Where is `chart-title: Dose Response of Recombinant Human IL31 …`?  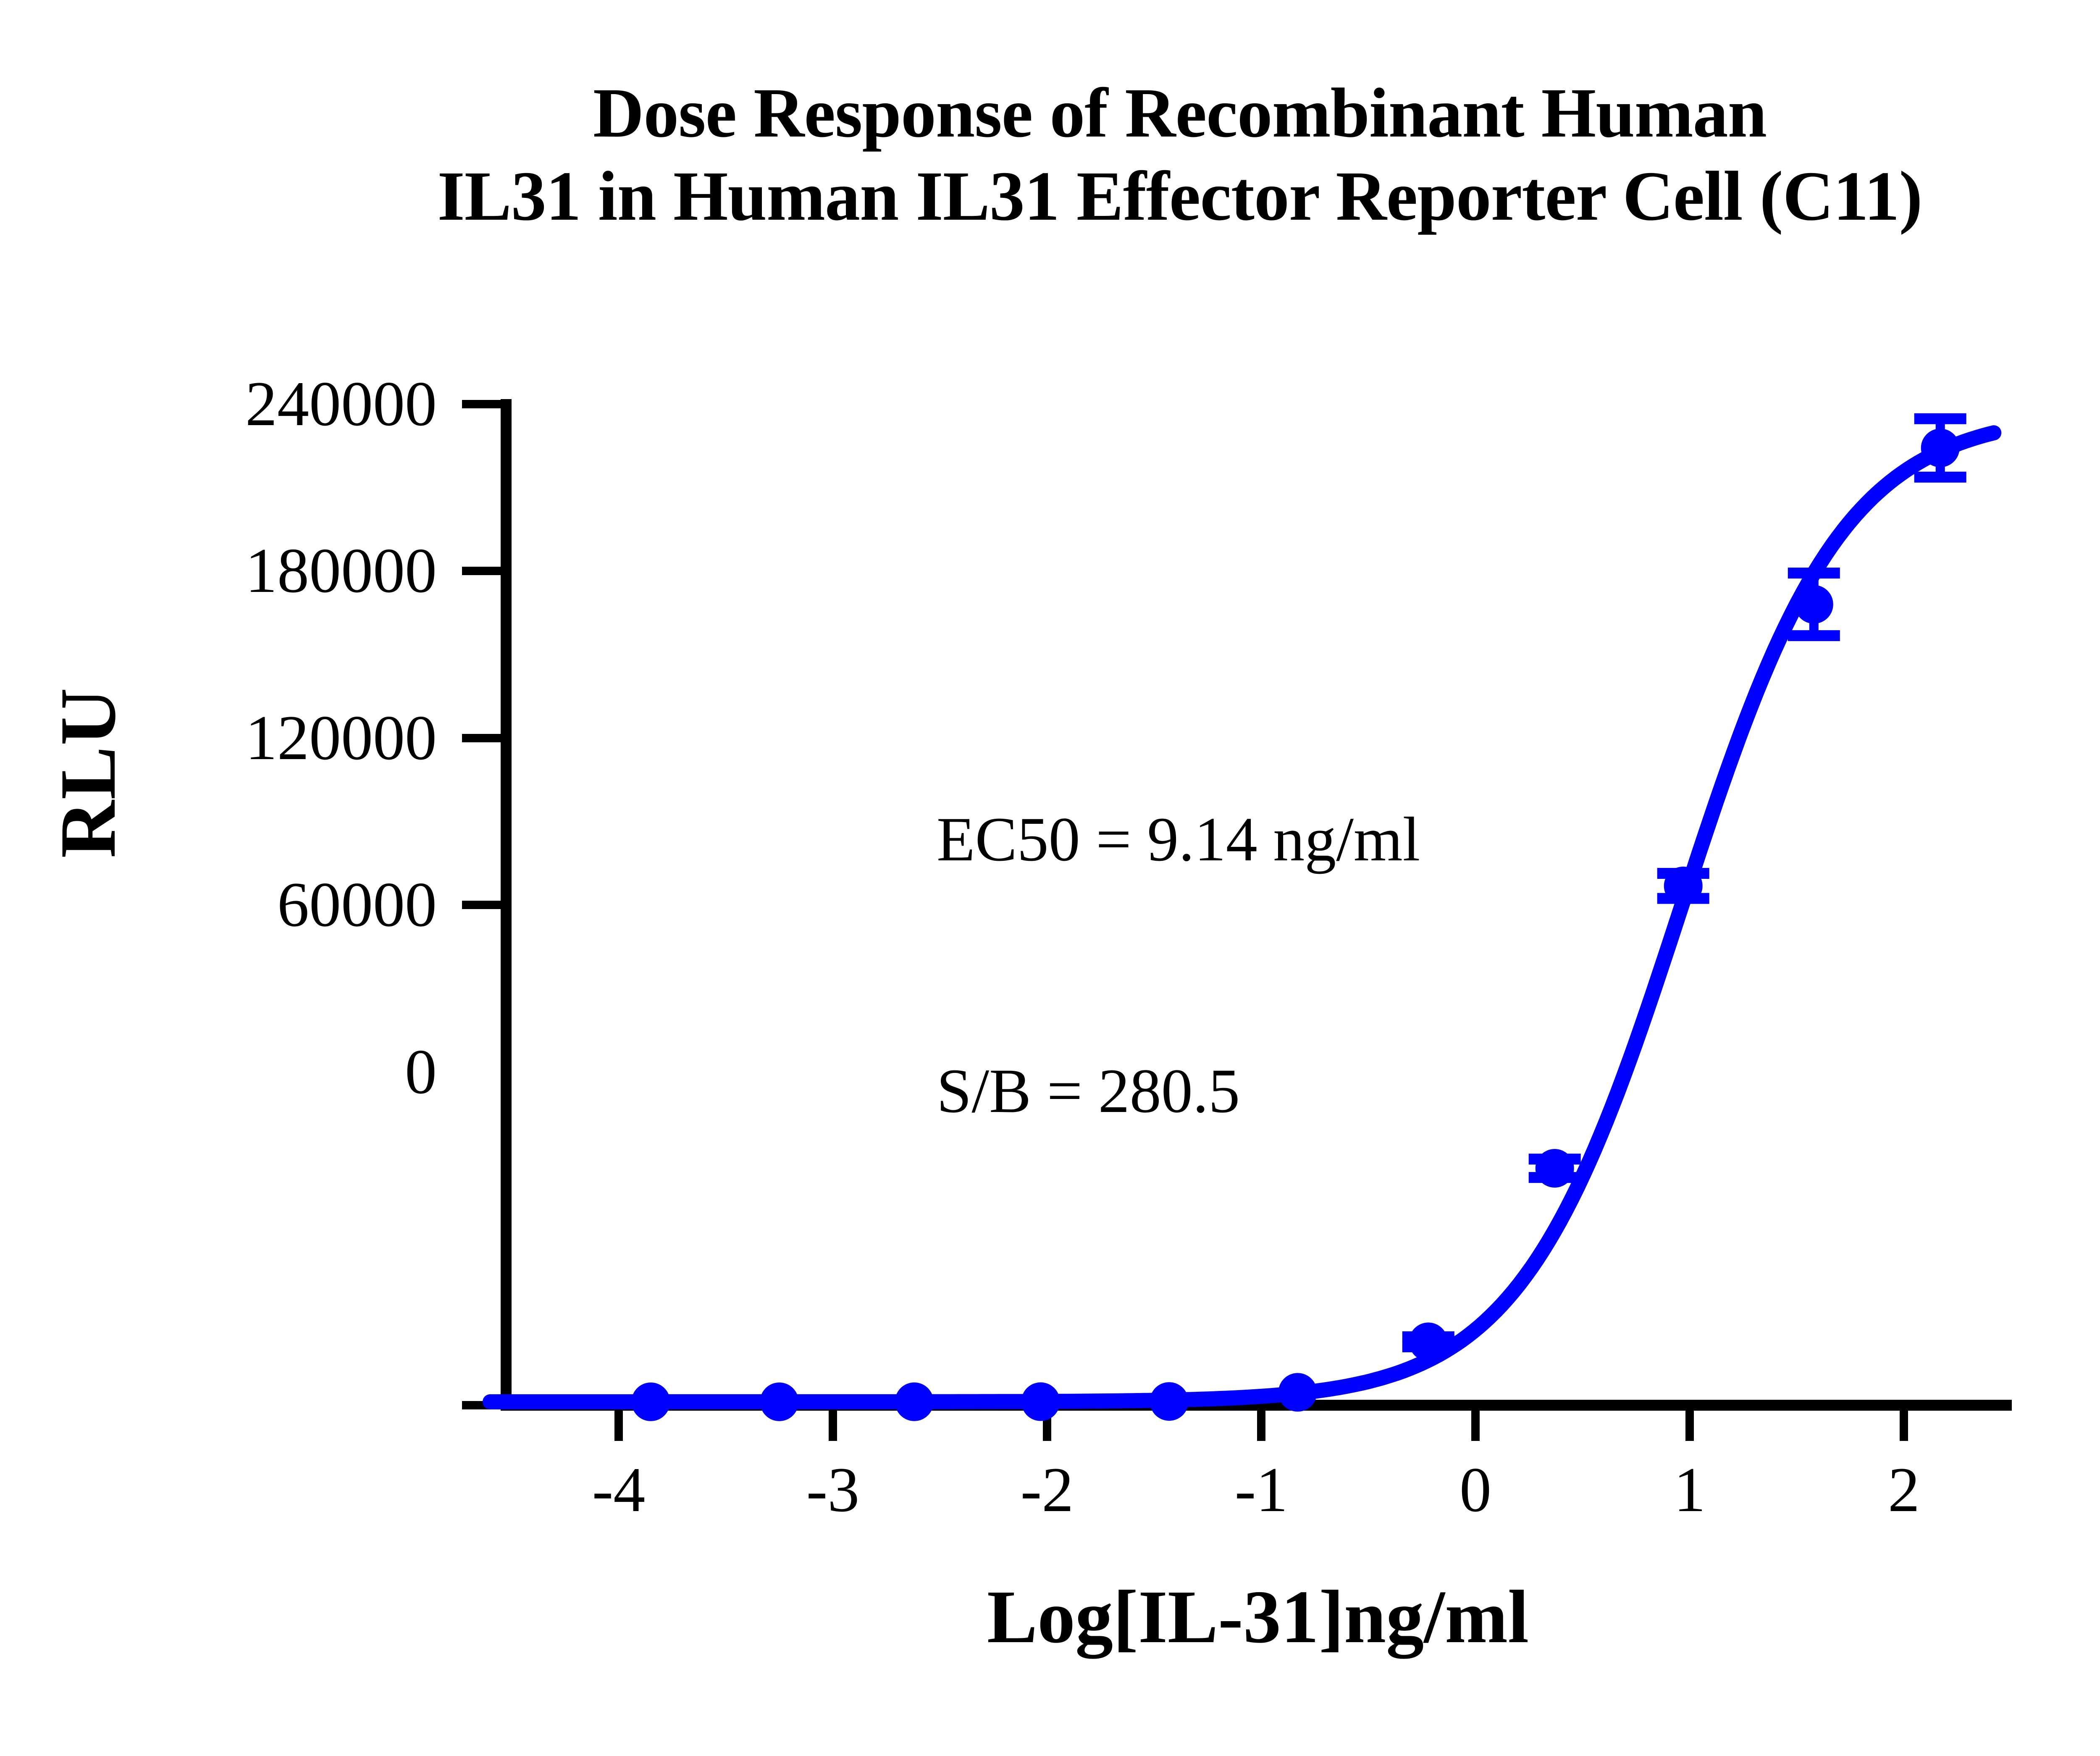 chart-title: Dose Response of Recombinant Human IL31 … is located at coordinates (1050, 155).